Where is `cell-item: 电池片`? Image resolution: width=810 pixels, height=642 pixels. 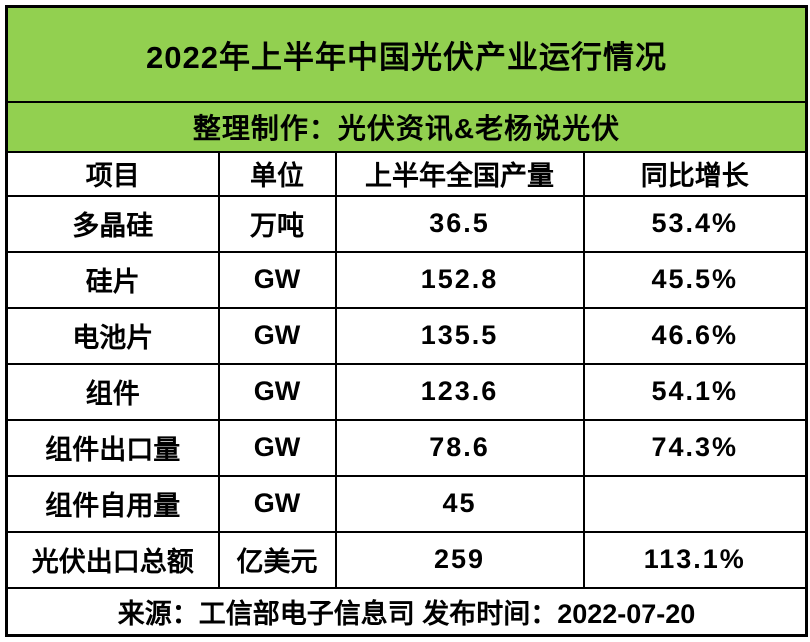 cell-item: 电池片 is located at coordinates (112, 335).